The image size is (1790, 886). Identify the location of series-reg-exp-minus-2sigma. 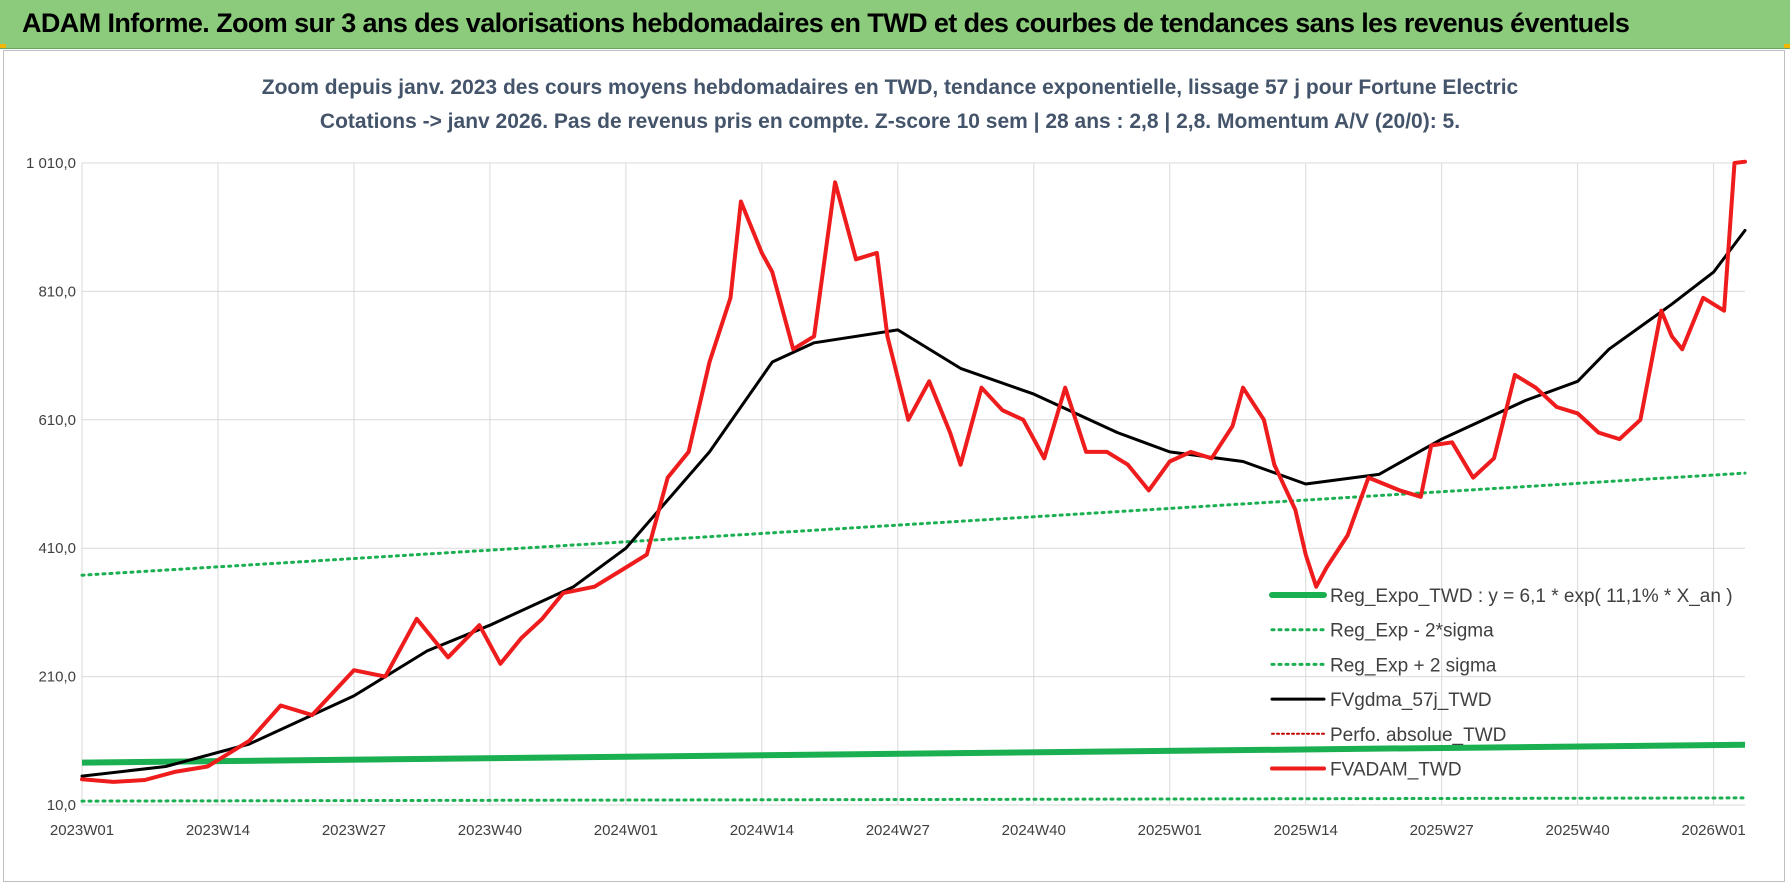
(913, 799).